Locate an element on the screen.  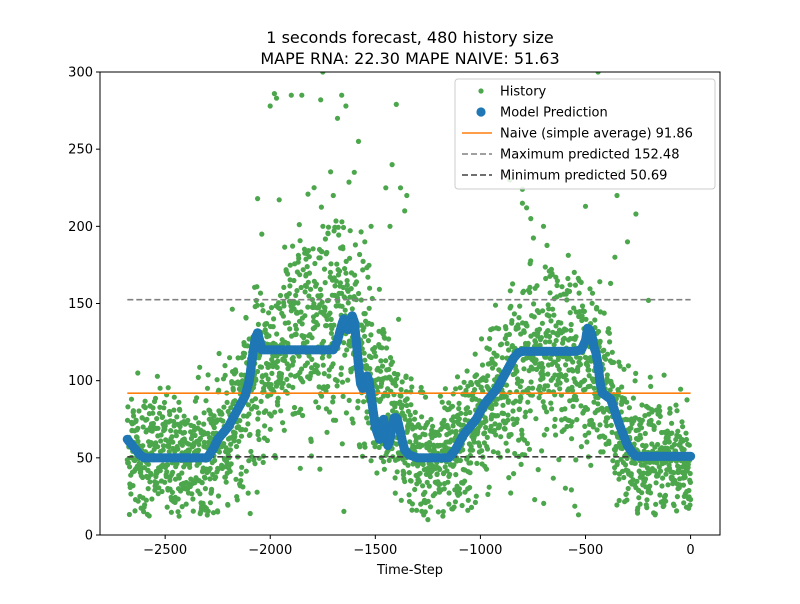
legend-maximum-predicted: Maximum predicted 152.48 is located at coordinates (570, 155).